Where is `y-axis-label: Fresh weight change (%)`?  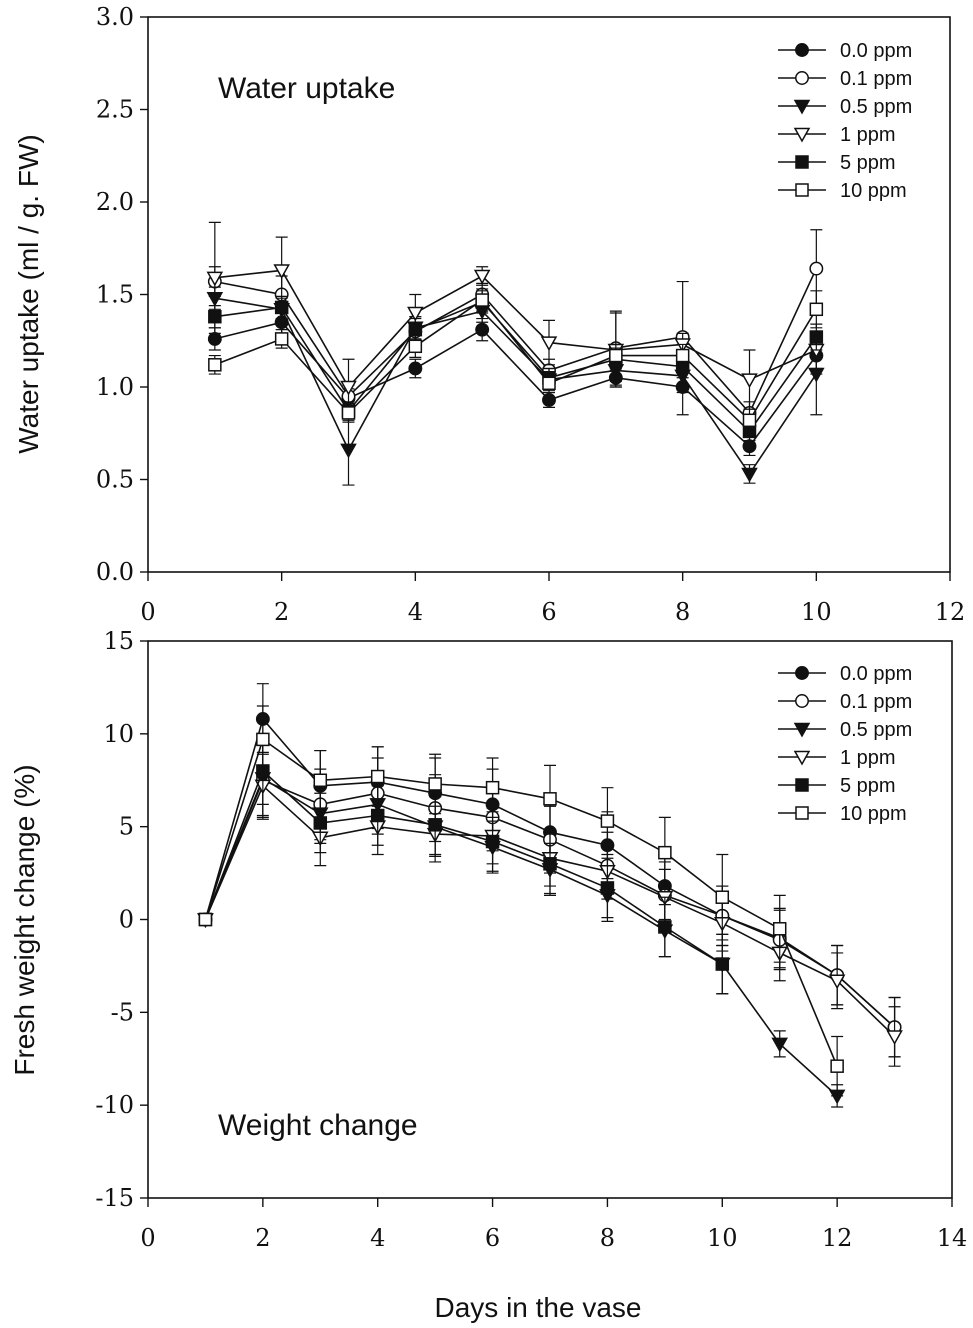
y-axis-label: Fresh weight change (%) is located at coordinates (24, 919).